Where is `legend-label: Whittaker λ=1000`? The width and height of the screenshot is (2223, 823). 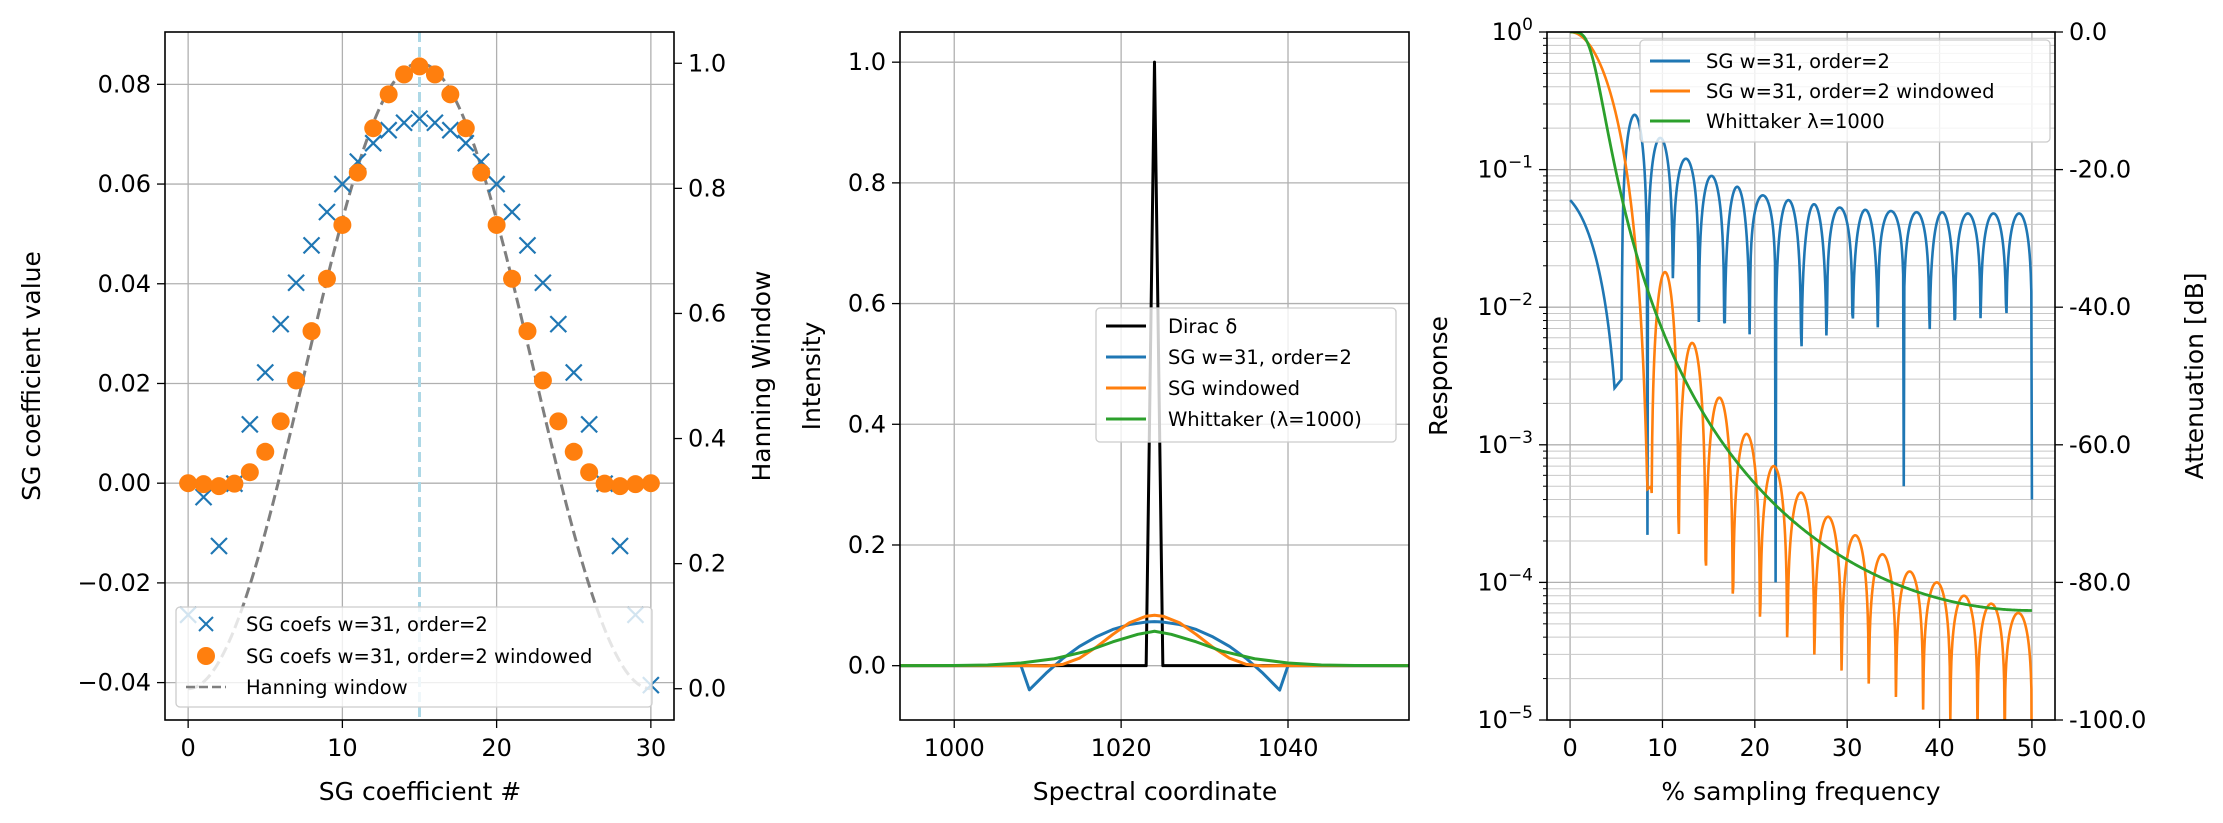 legend-label: Whittaker λ=1000 is located at coordinates (1795, 121).